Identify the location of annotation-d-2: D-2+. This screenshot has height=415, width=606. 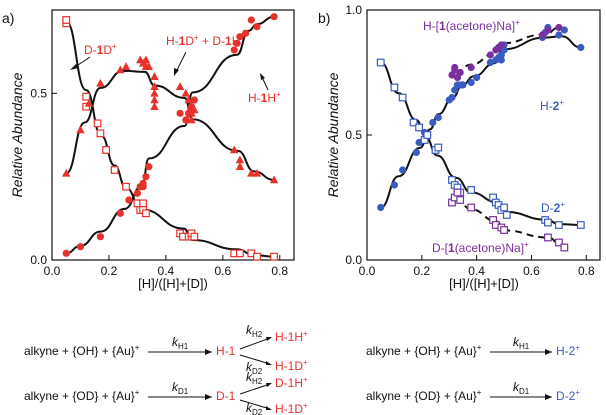
(553, 207).